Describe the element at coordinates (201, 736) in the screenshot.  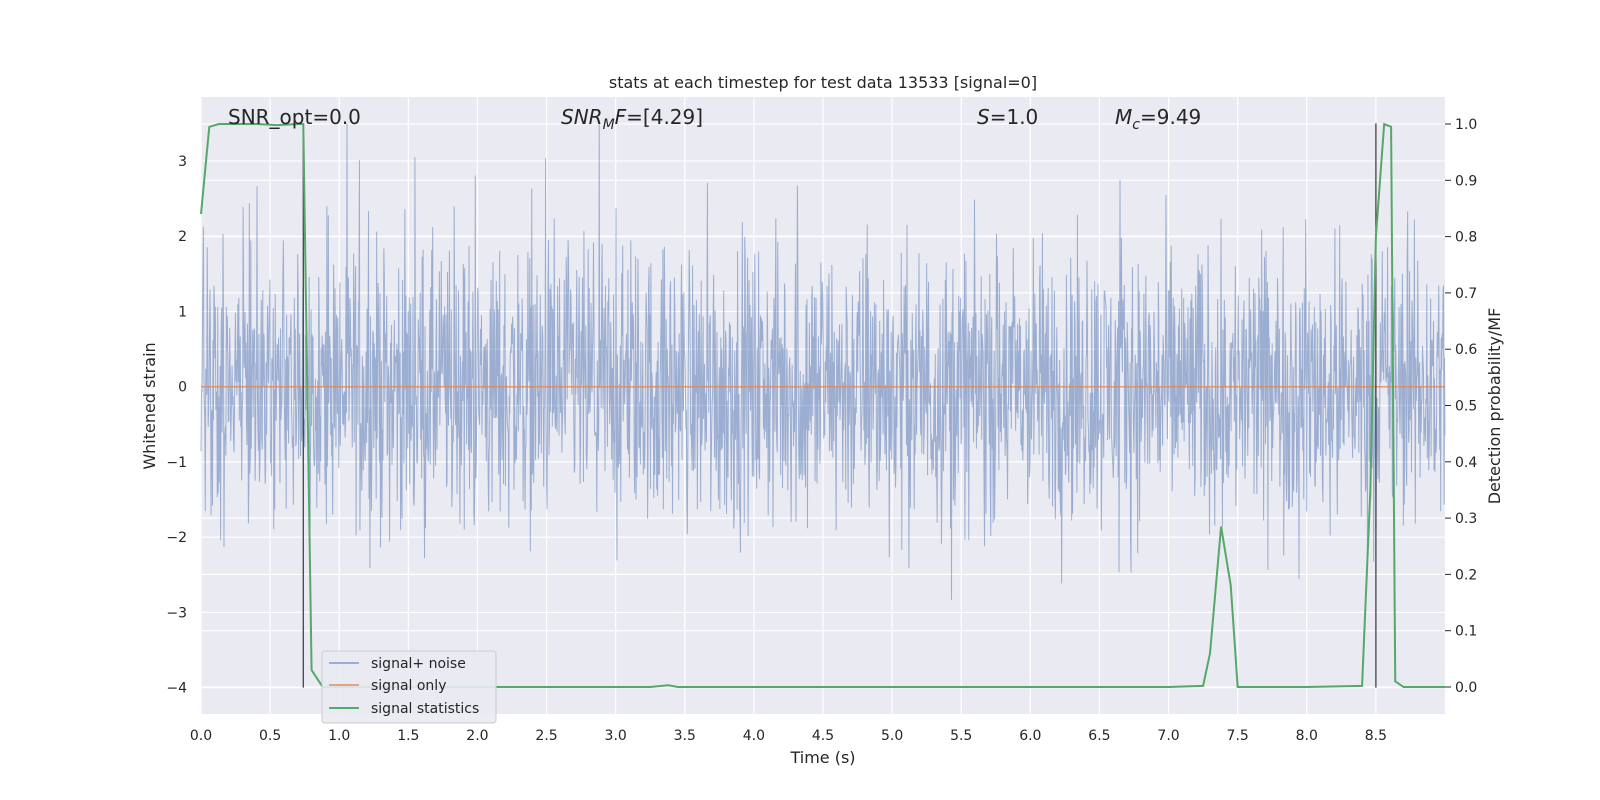
I see `x-tick-label-0: 0.0` at that location.